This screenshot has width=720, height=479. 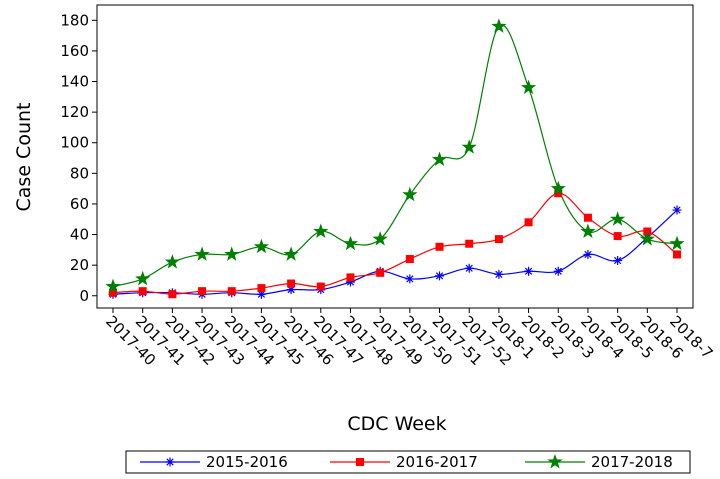 What do you see at coordinates (24, 157) in the screenshot?
I see `y-axis-title: Case Count` at bounding box center [24, 157].